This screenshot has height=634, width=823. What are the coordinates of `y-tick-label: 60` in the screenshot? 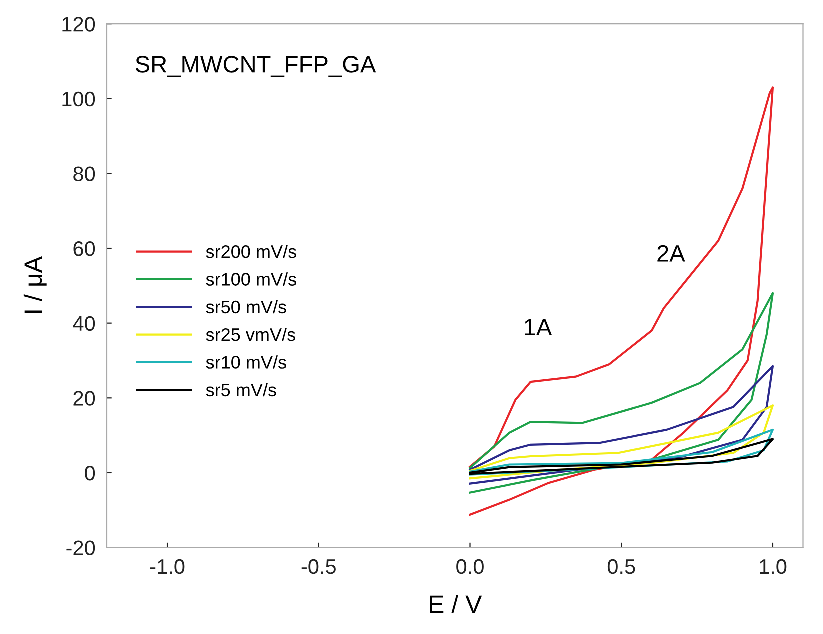 It's located at (85, 249).